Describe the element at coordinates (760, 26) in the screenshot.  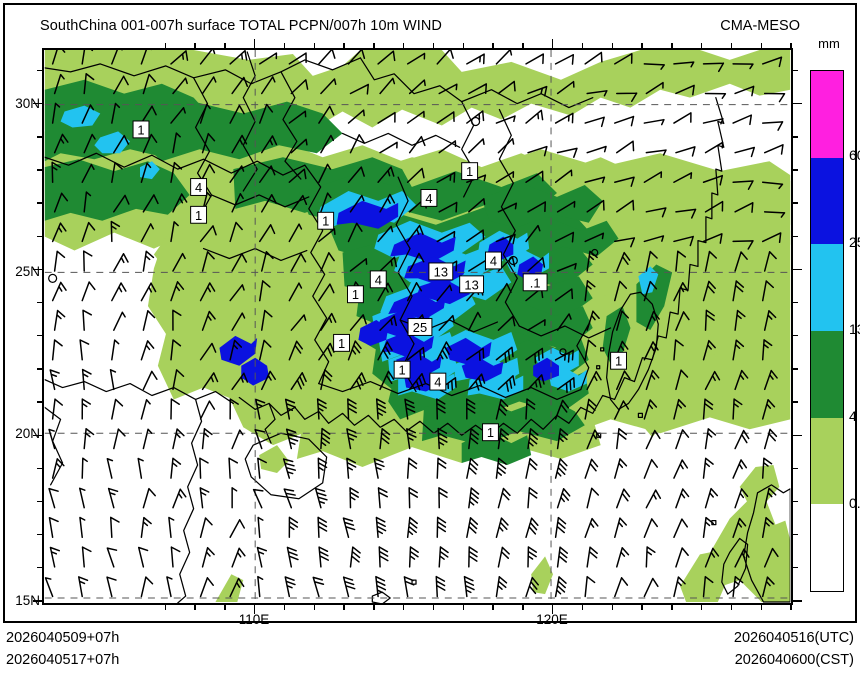
I see `model-name-label: CMA-MESO` at that location.